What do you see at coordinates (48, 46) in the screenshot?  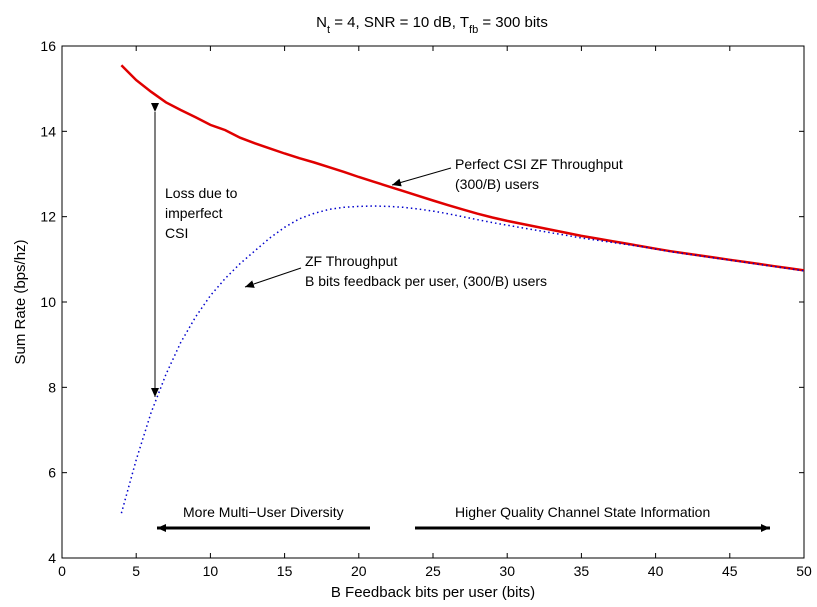 I see `y-tick-label: 16` at bounding box center [48, 46].